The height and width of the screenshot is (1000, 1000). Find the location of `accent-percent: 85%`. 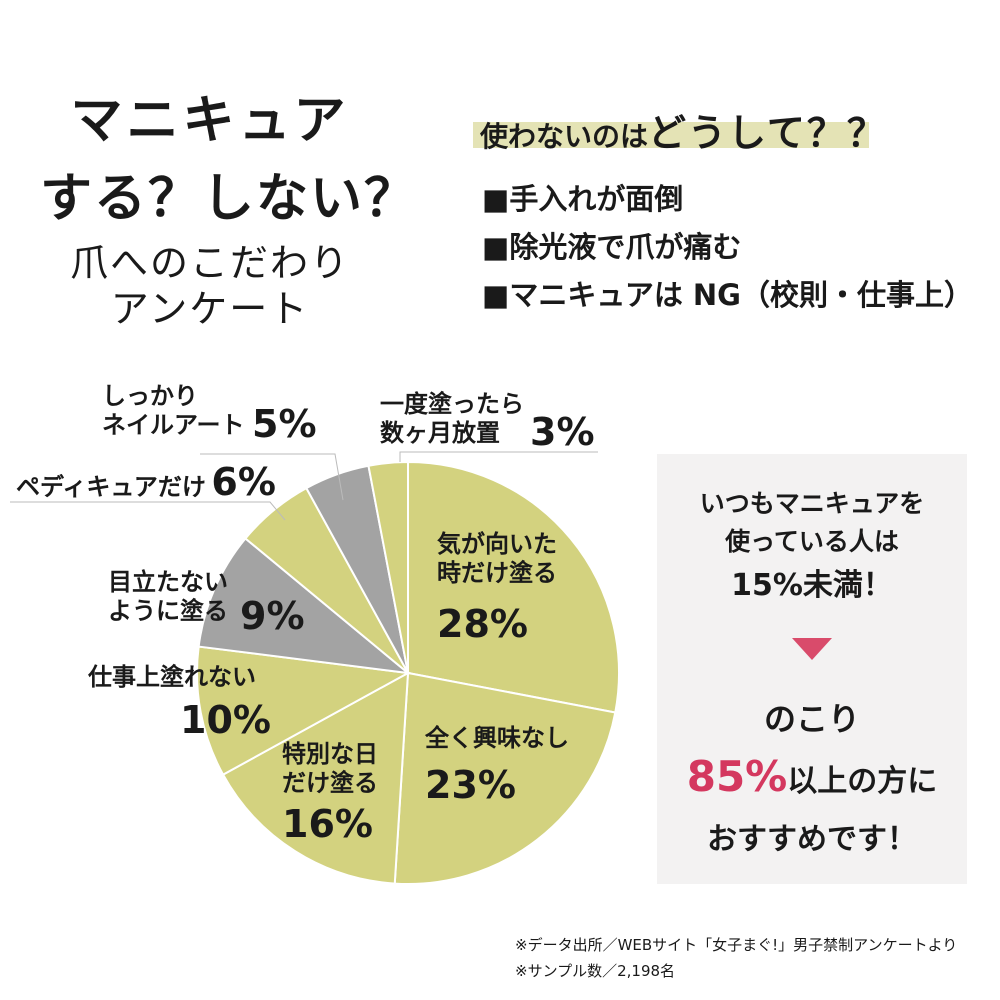

accent-percent: 85% is located at coordinates (737, 776).